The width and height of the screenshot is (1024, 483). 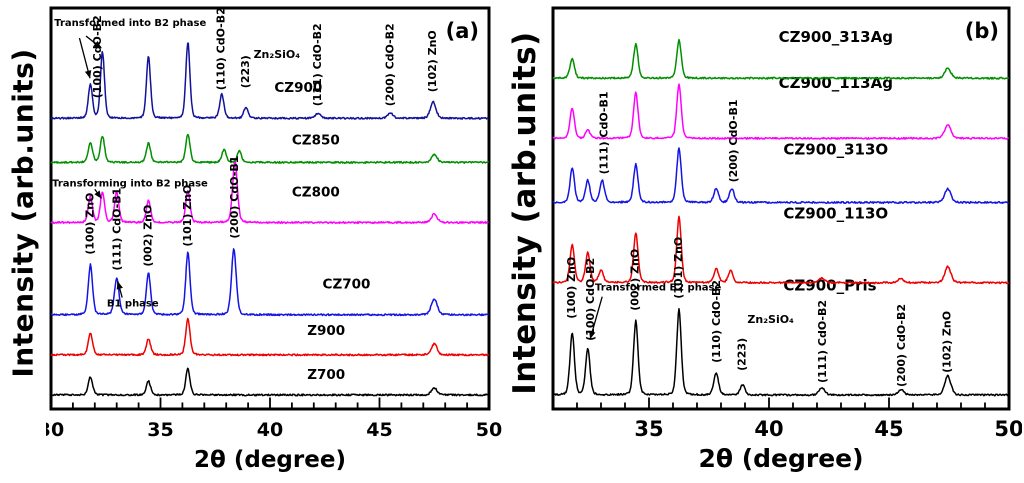 What do you see at coordinates (133, 304) in the screenshot?
I see `svg-text: B1 phase` at bounding box center [133, 304].